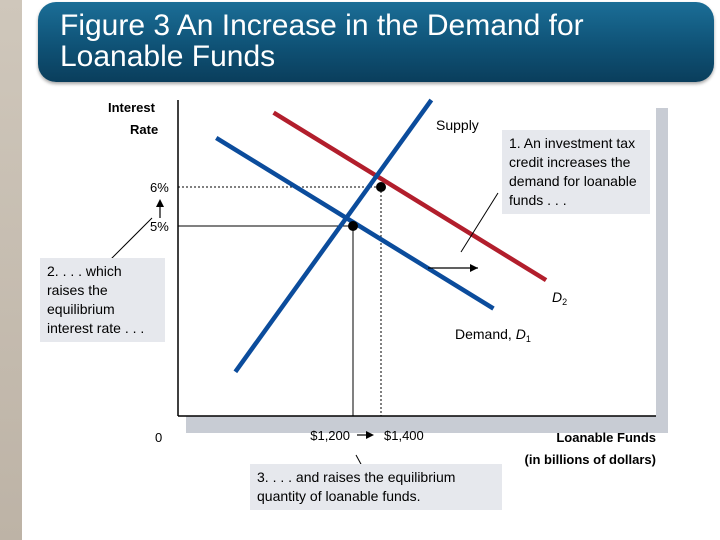 This screenshot has width=720, height=540. I want to click on equilibrium-points, so click(367, 206).